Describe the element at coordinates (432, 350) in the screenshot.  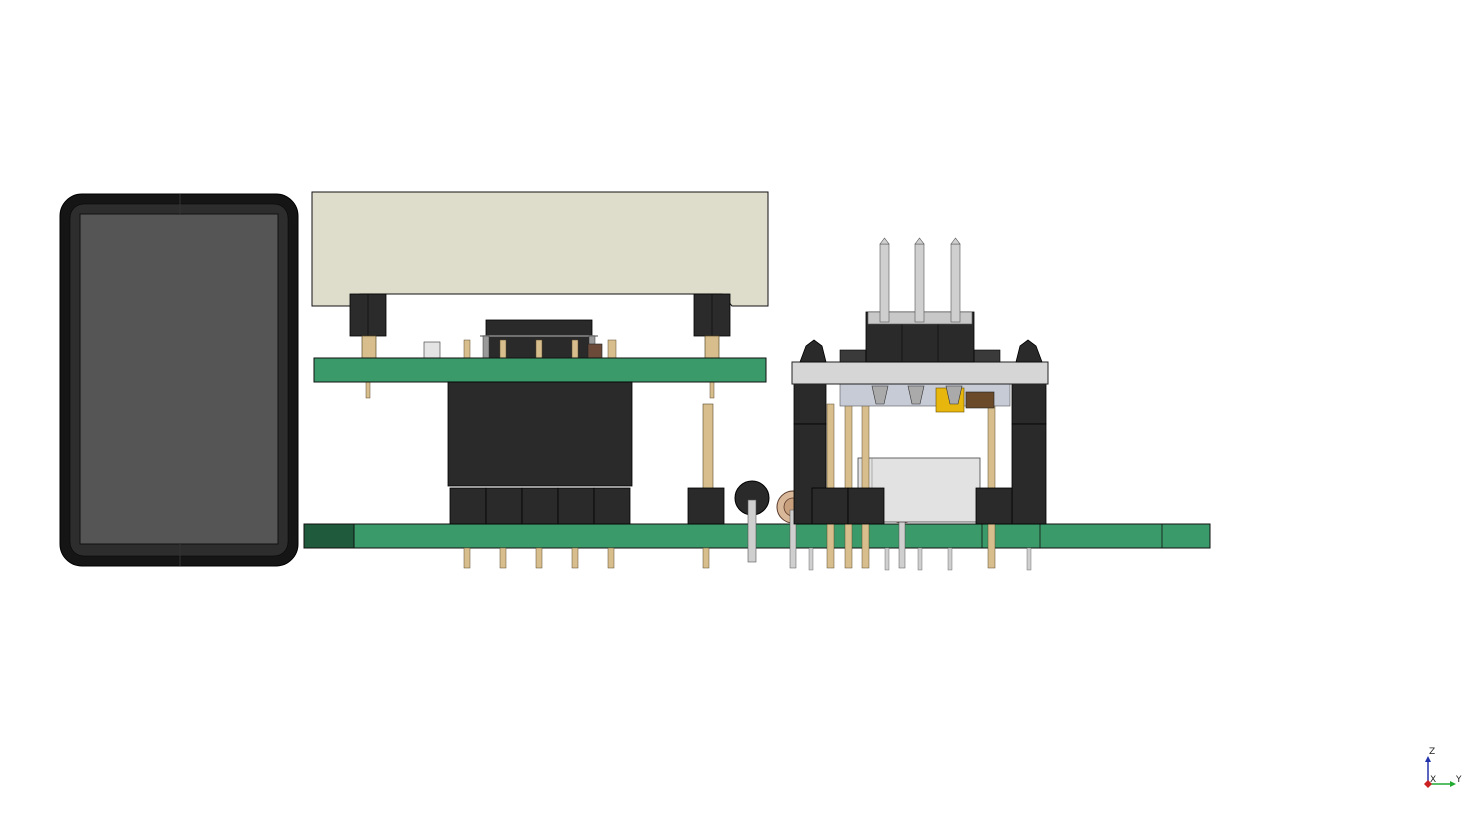
I see `smd-capacitor` at that location.